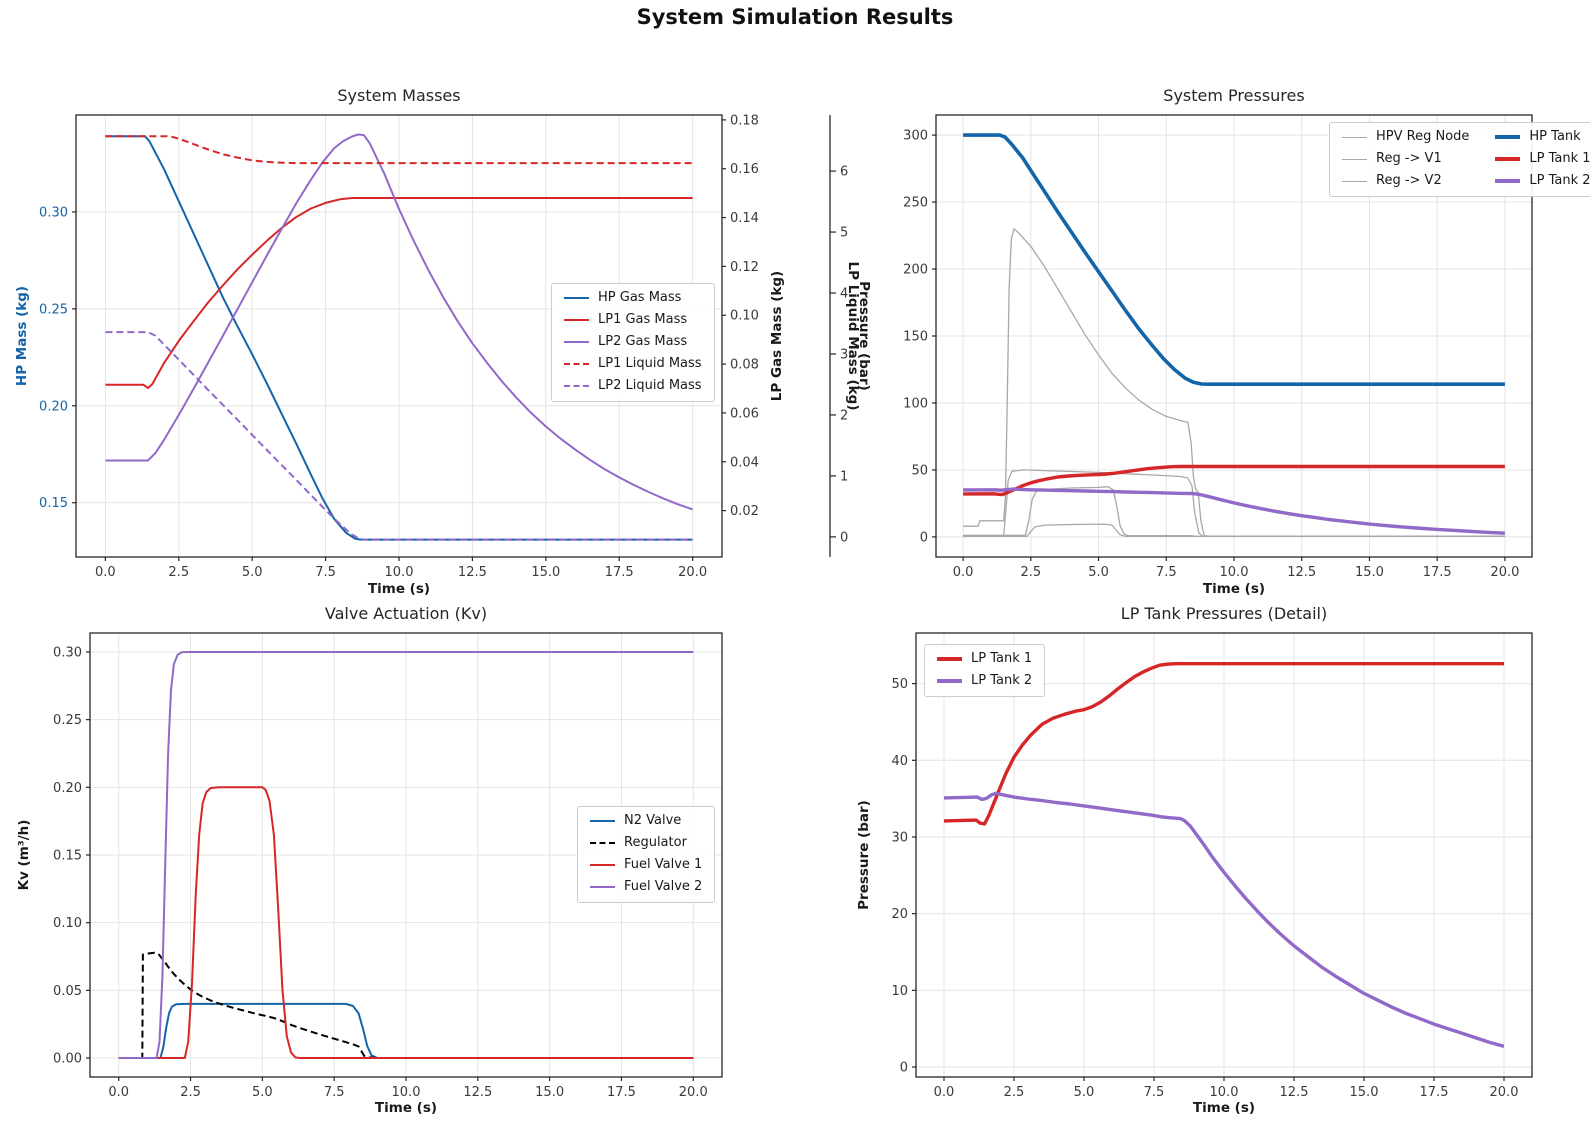  Describe the element at coordinates (643, 319) in the screenshot. I see `legend-label: LP1 Gas Mass` at that location.